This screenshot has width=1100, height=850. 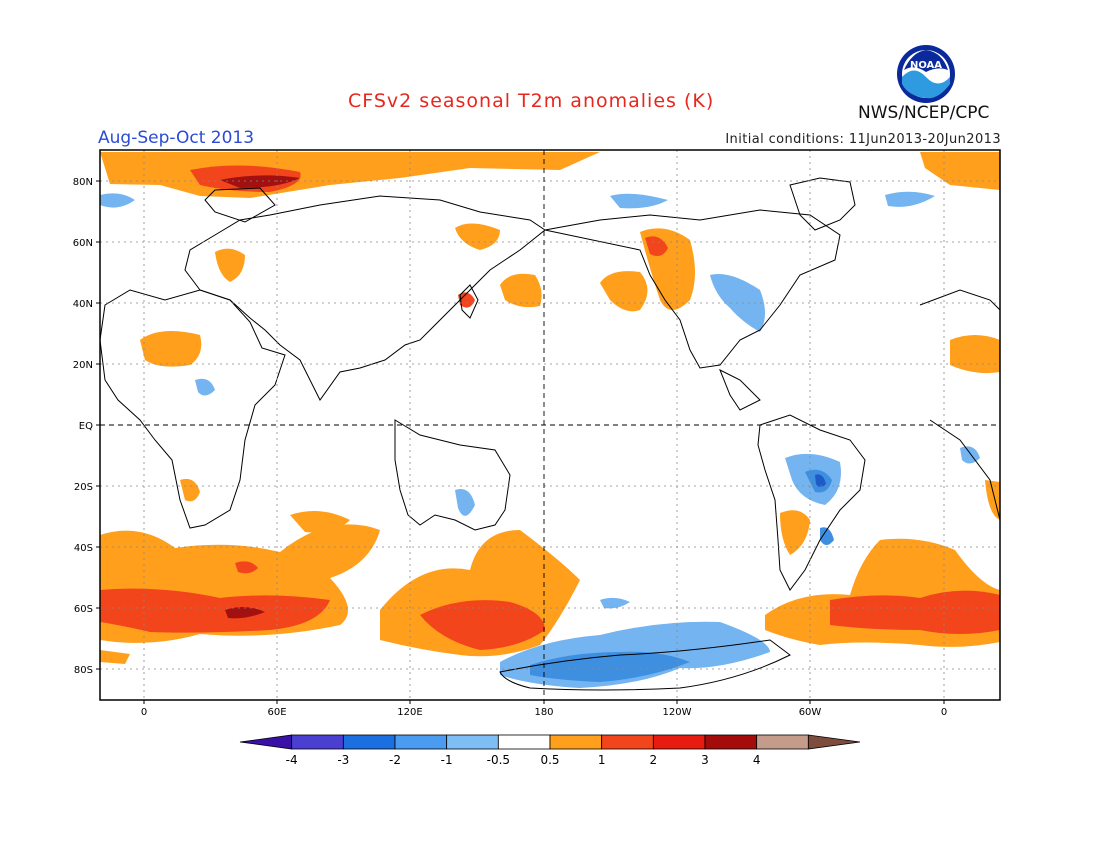 What do you see at coordinates (83, 304) in the screenshot?
I see `lat-label-40n: 40N` at bounding box center [83, 304].